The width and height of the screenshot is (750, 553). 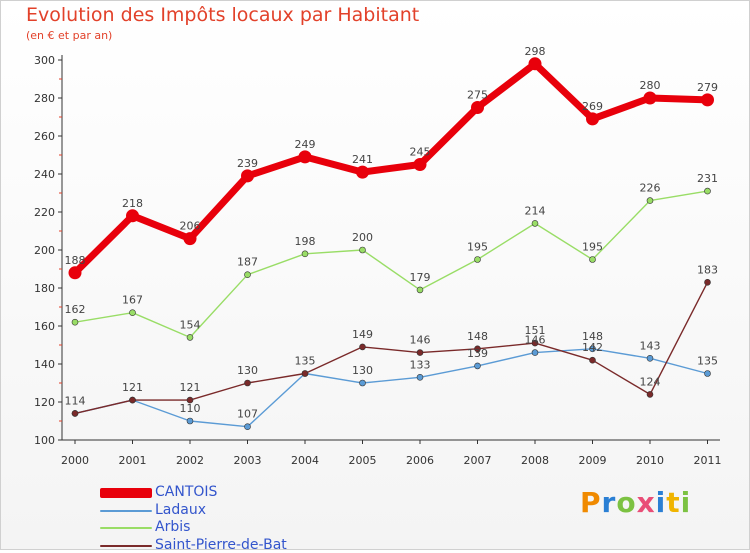 What do you see at coordinates (247, 370) in the screenshot?
I see `data-label: 130` at bounding box center [247, 370].